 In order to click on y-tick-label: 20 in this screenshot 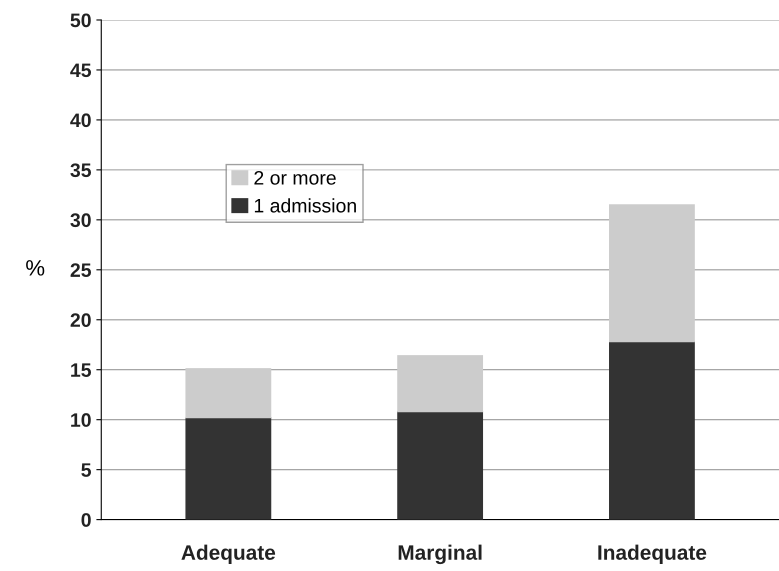, I will do `click(80, 320)`.